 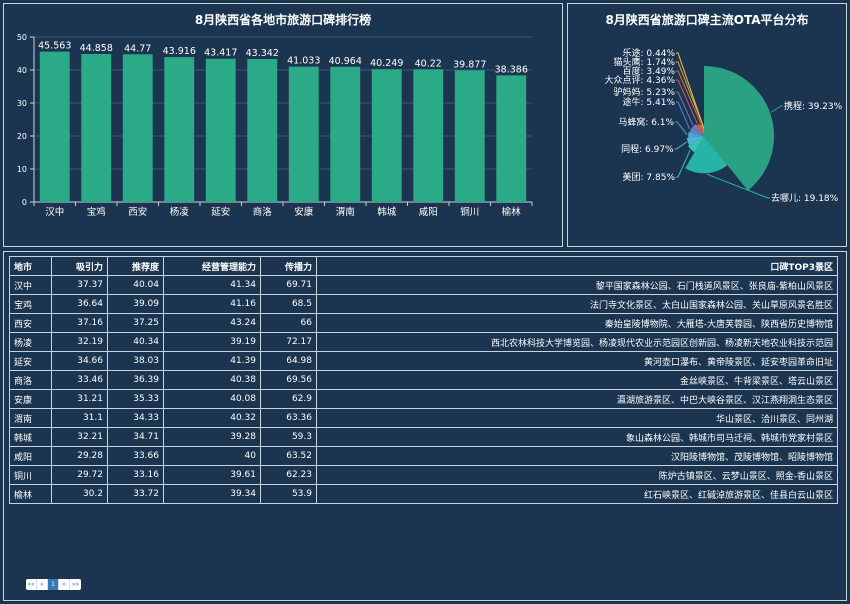 I want to click on header-attraction: 吸引力, so click(x=79, y=266).